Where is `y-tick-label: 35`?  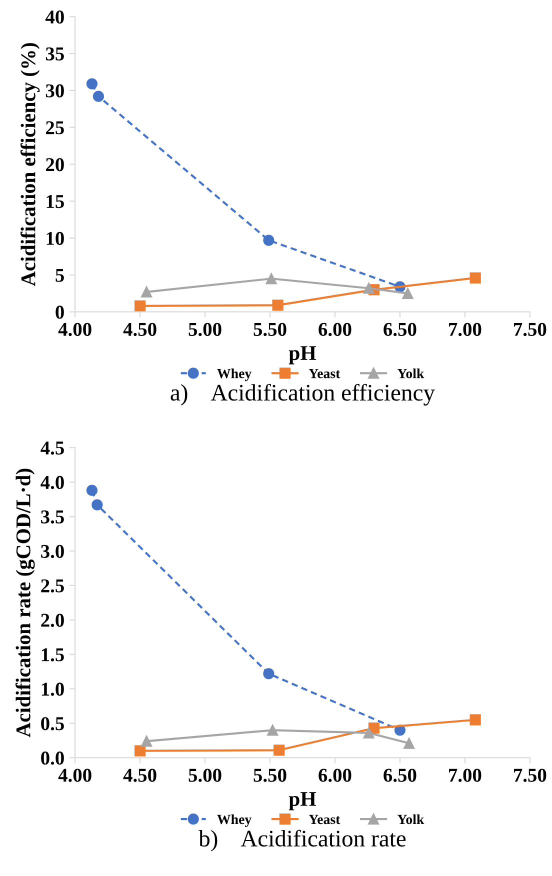
y-tick-label: 35 is located at coordinates (55, 53).